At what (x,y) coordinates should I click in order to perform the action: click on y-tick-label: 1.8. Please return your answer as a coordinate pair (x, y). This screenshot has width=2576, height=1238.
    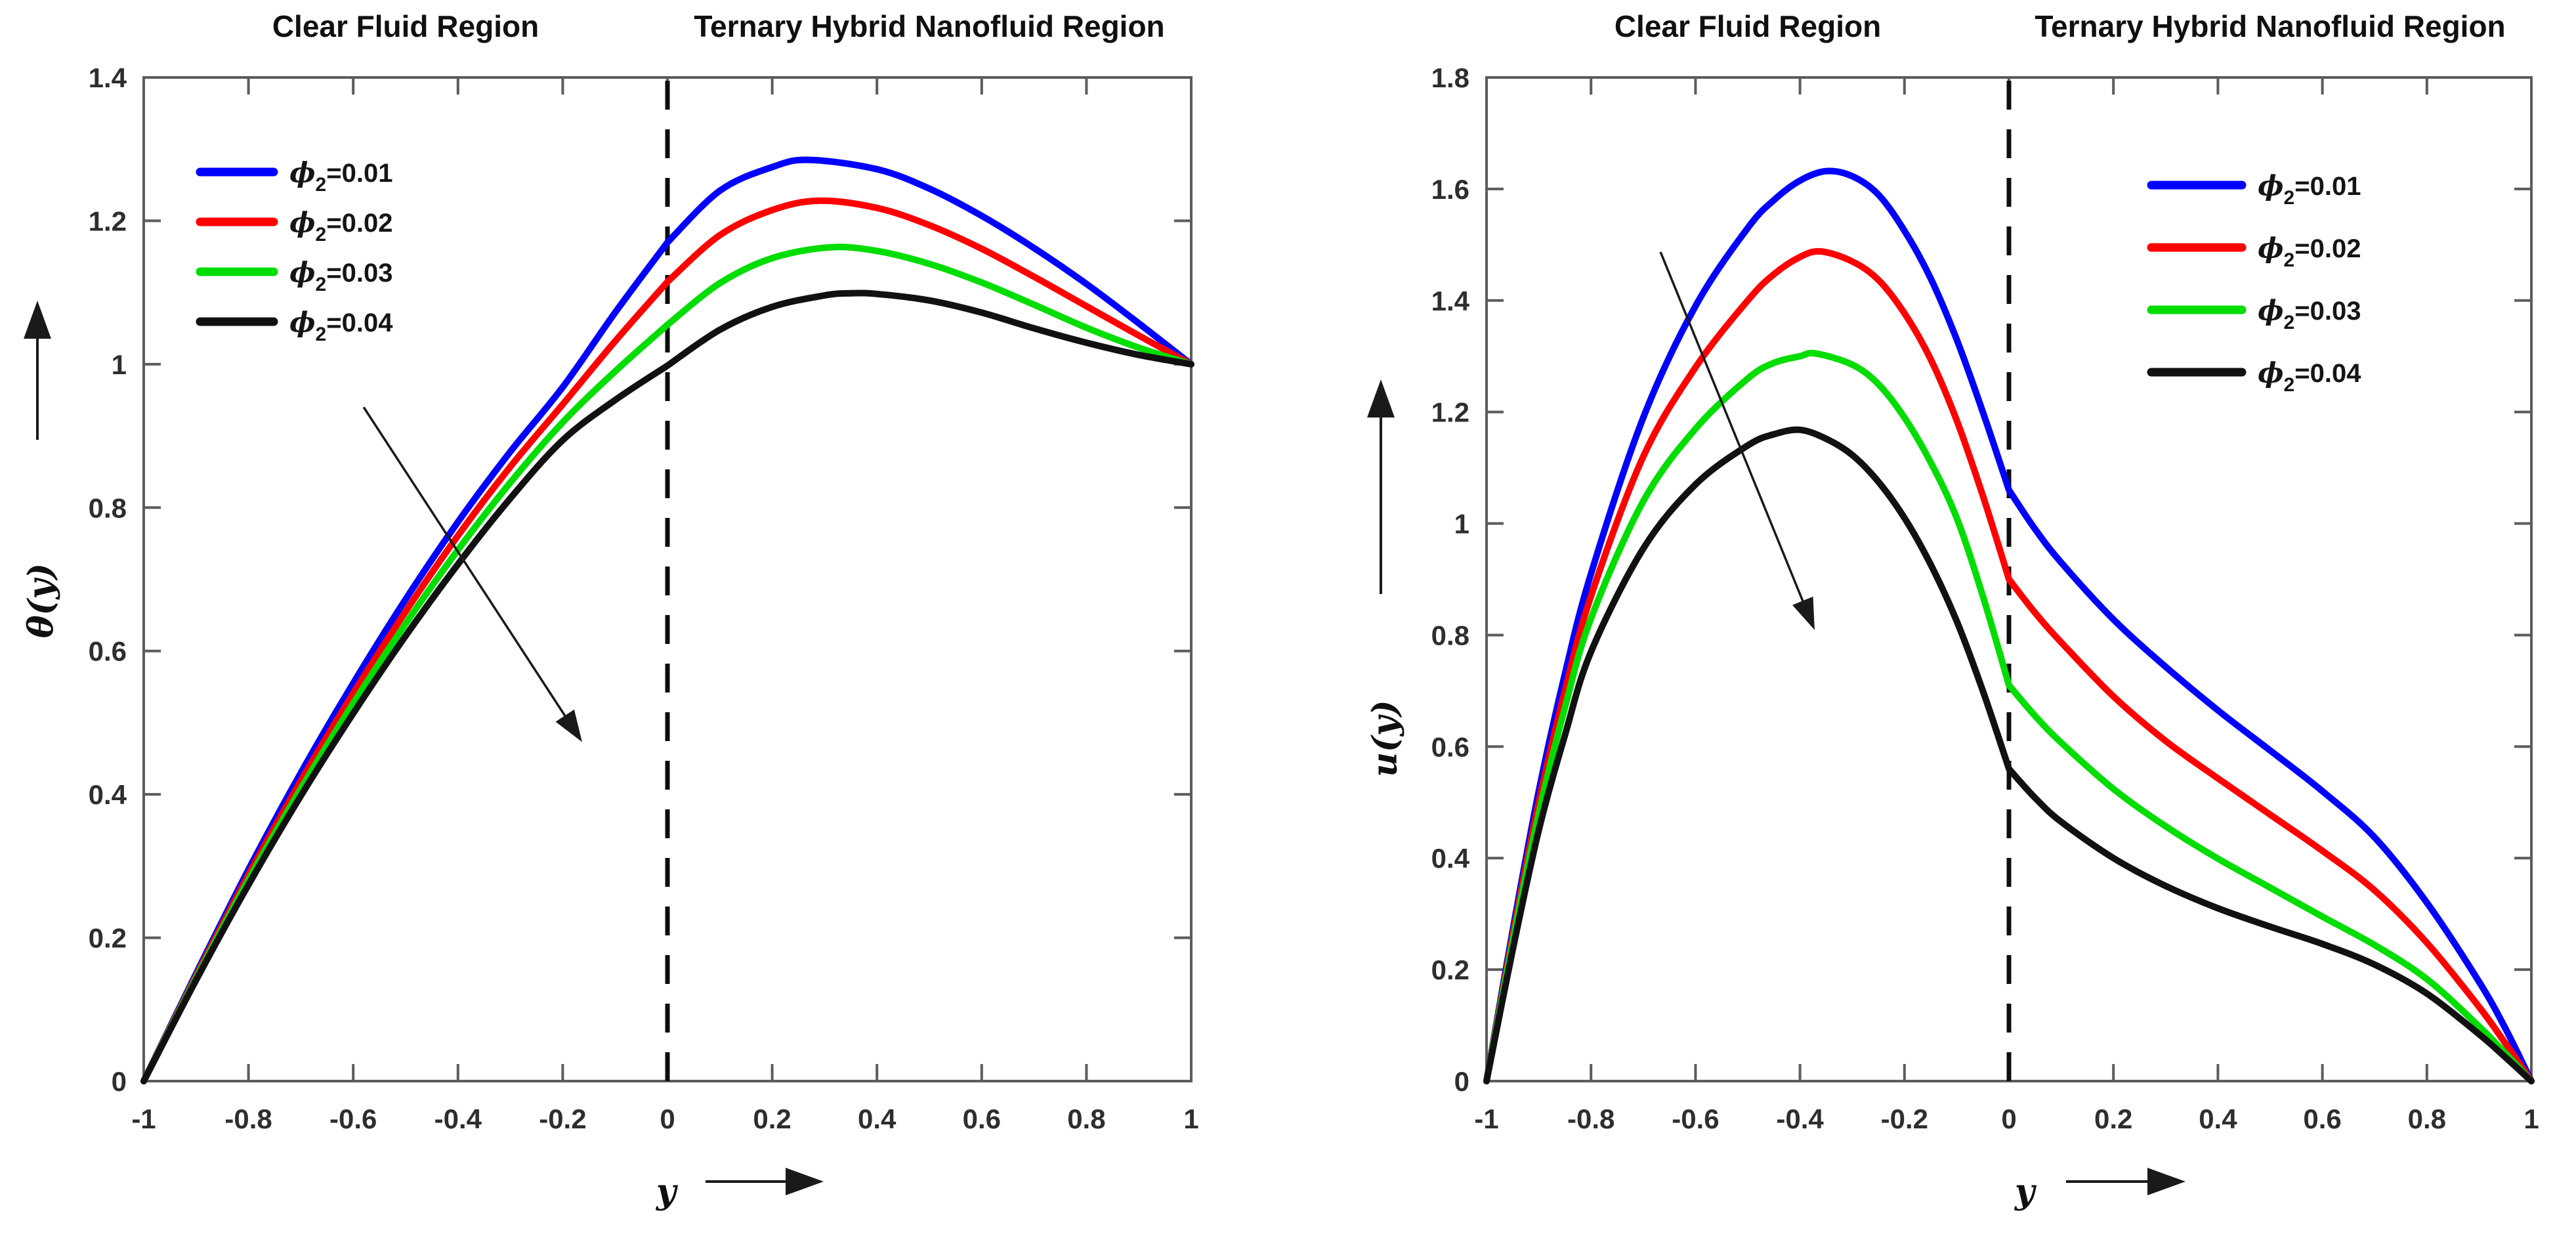
    Looking at the image, I should click on (1450, 77).